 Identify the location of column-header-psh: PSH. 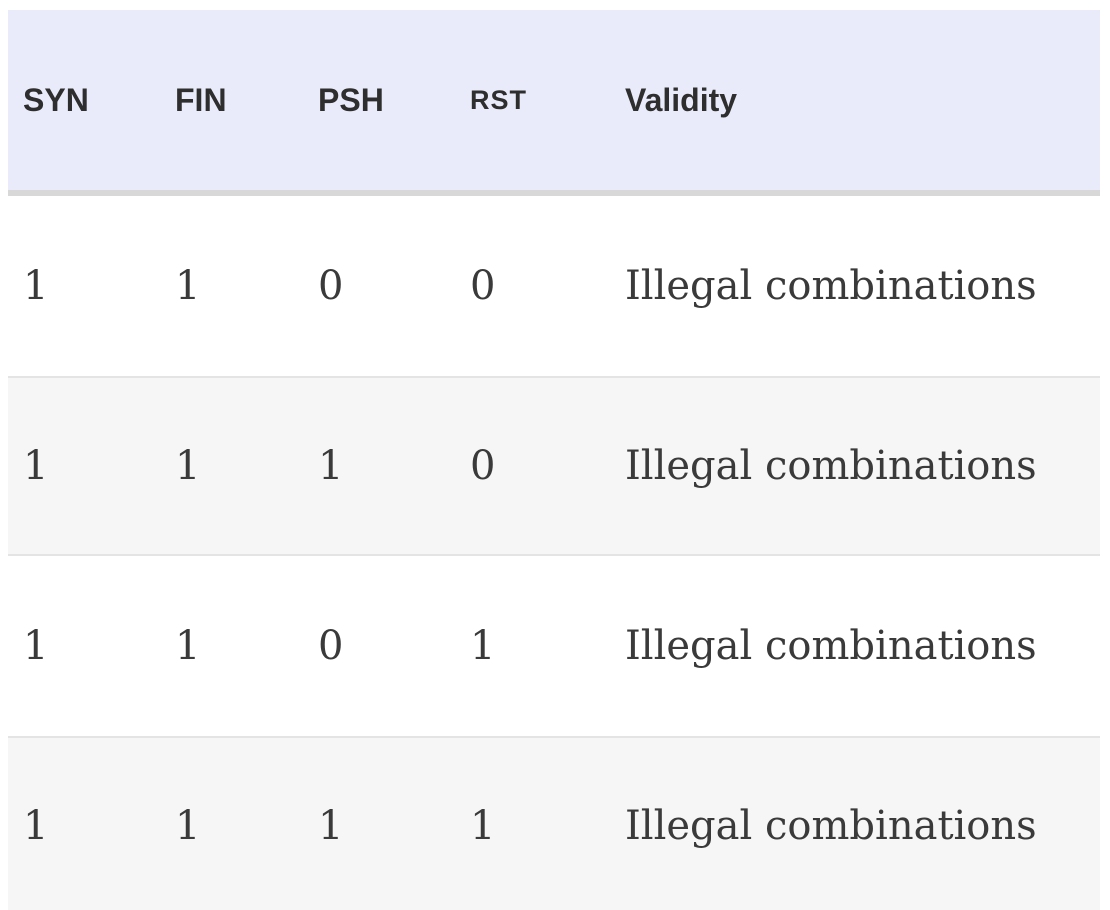
(379, 103).